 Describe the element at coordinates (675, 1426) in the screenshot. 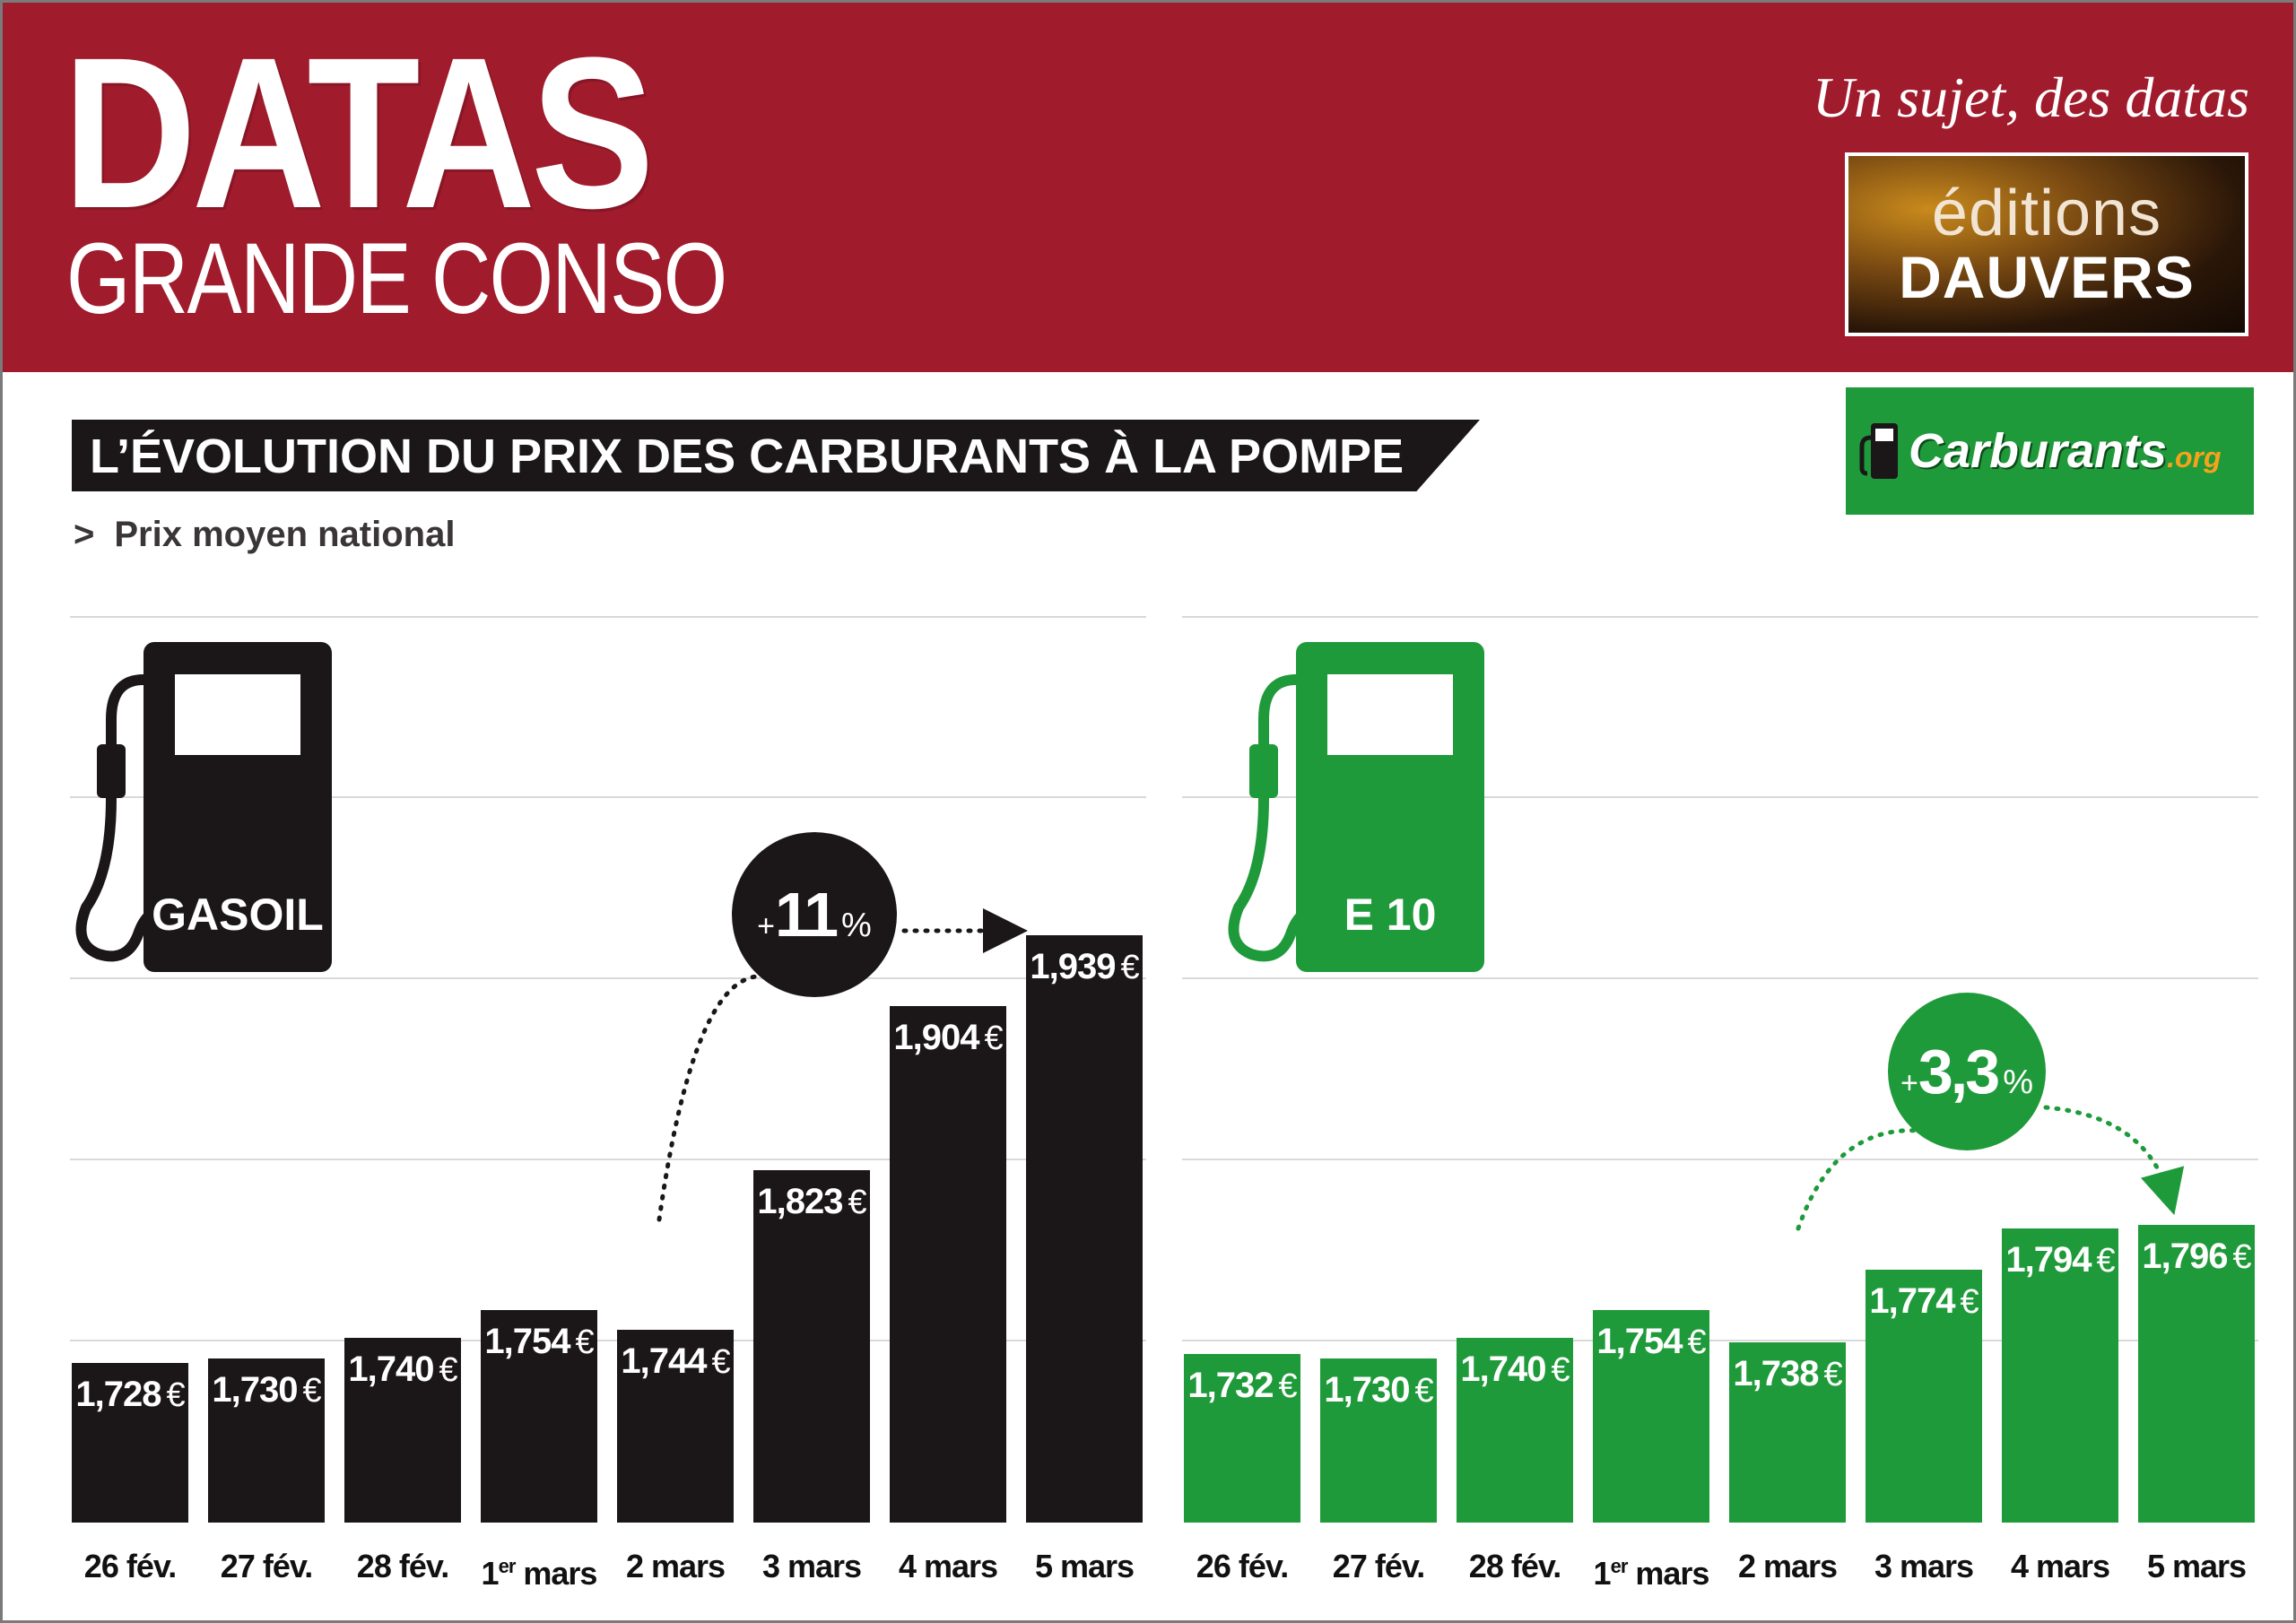

I see `bar: 1,744 €` at that location.